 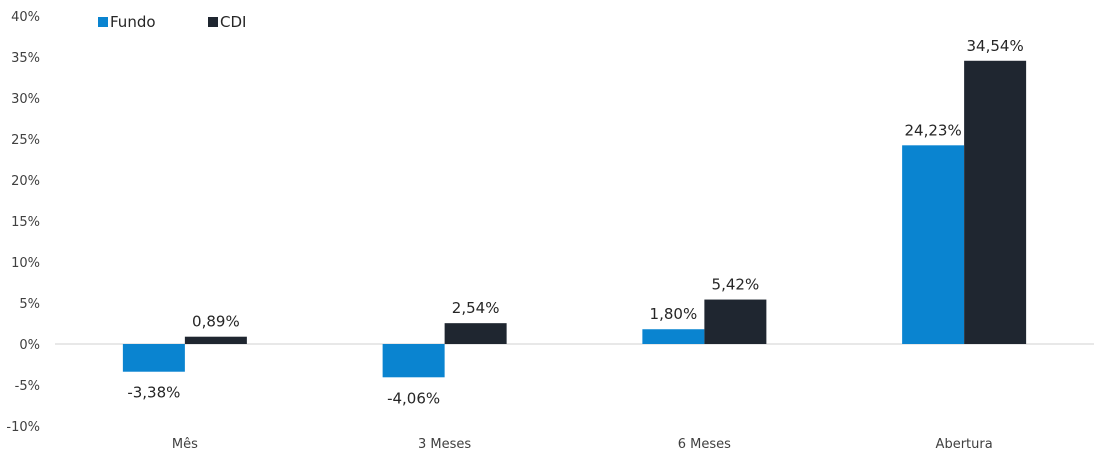 I want to click on data-label-fundo-2: 1,80%, so click(x=674, y=314).